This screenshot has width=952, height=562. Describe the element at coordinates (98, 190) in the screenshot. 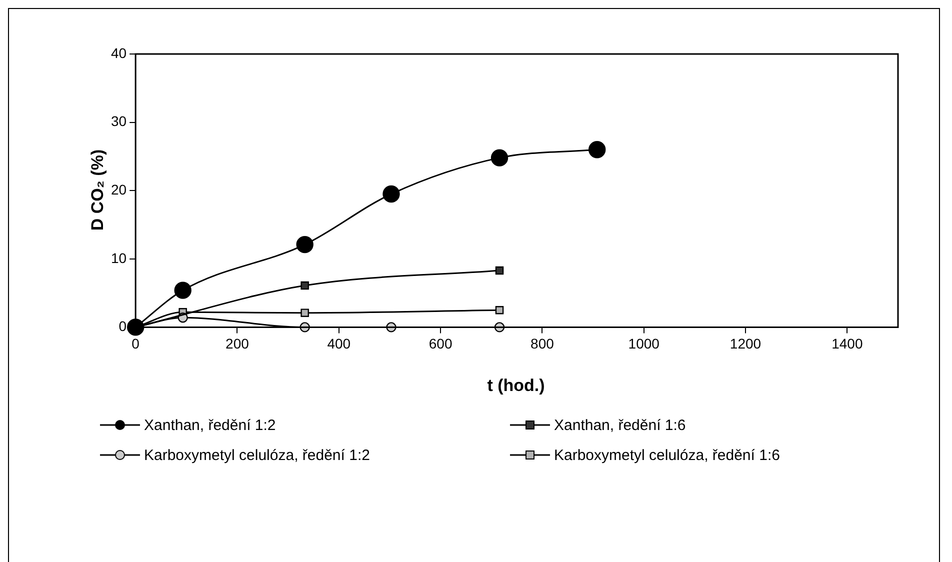

I see `y-axis-title: D CO₂ (%)` at that location.